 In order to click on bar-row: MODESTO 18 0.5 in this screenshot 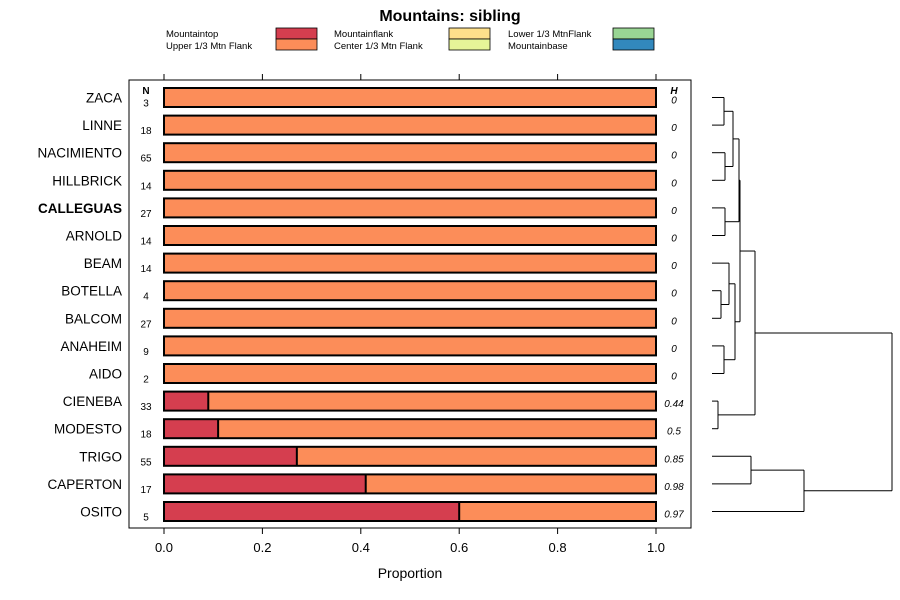, I will do `click(367, 429)`.